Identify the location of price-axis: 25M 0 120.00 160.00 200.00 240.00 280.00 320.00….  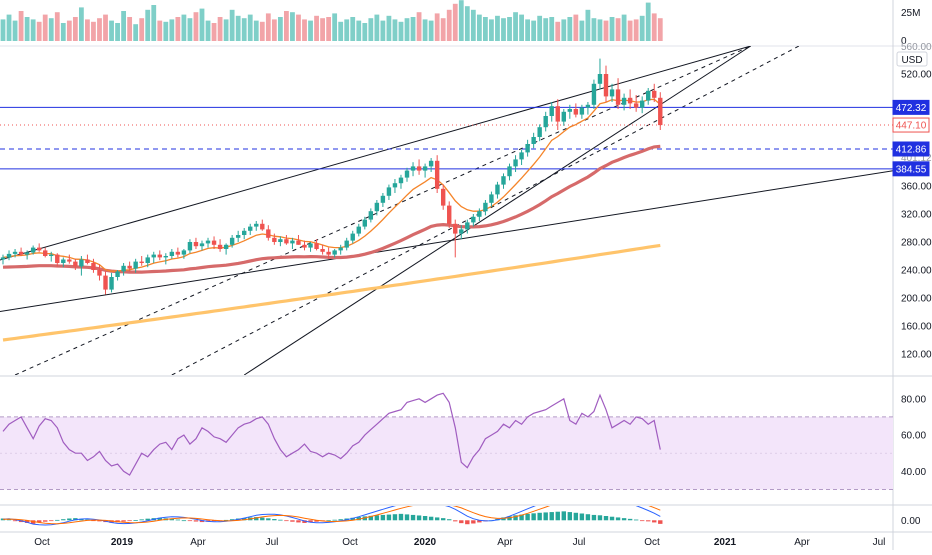
(912, 267).